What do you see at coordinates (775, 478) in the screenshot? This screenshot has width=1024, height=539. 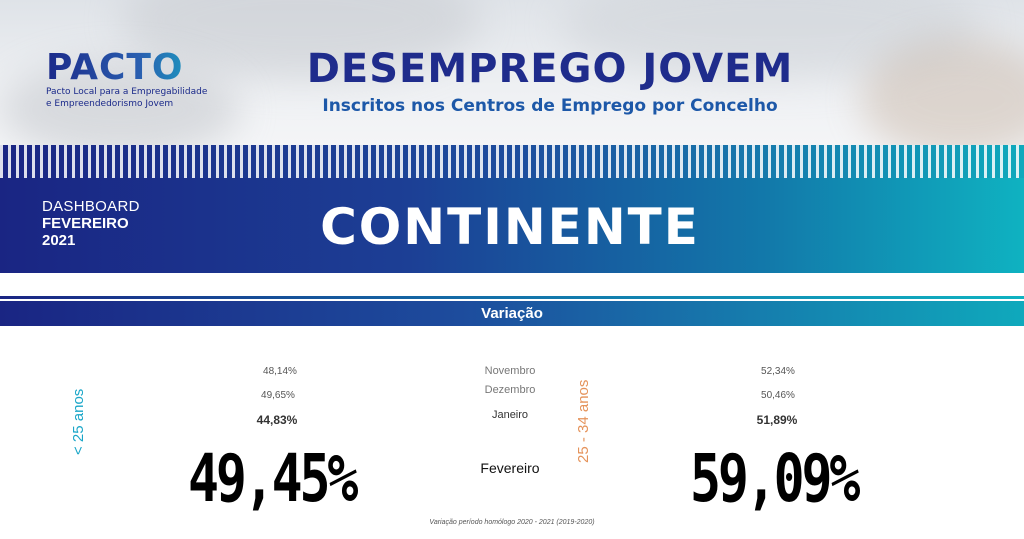 I see `right-feb-value: 59,09%` at bounding box center [775, 478].